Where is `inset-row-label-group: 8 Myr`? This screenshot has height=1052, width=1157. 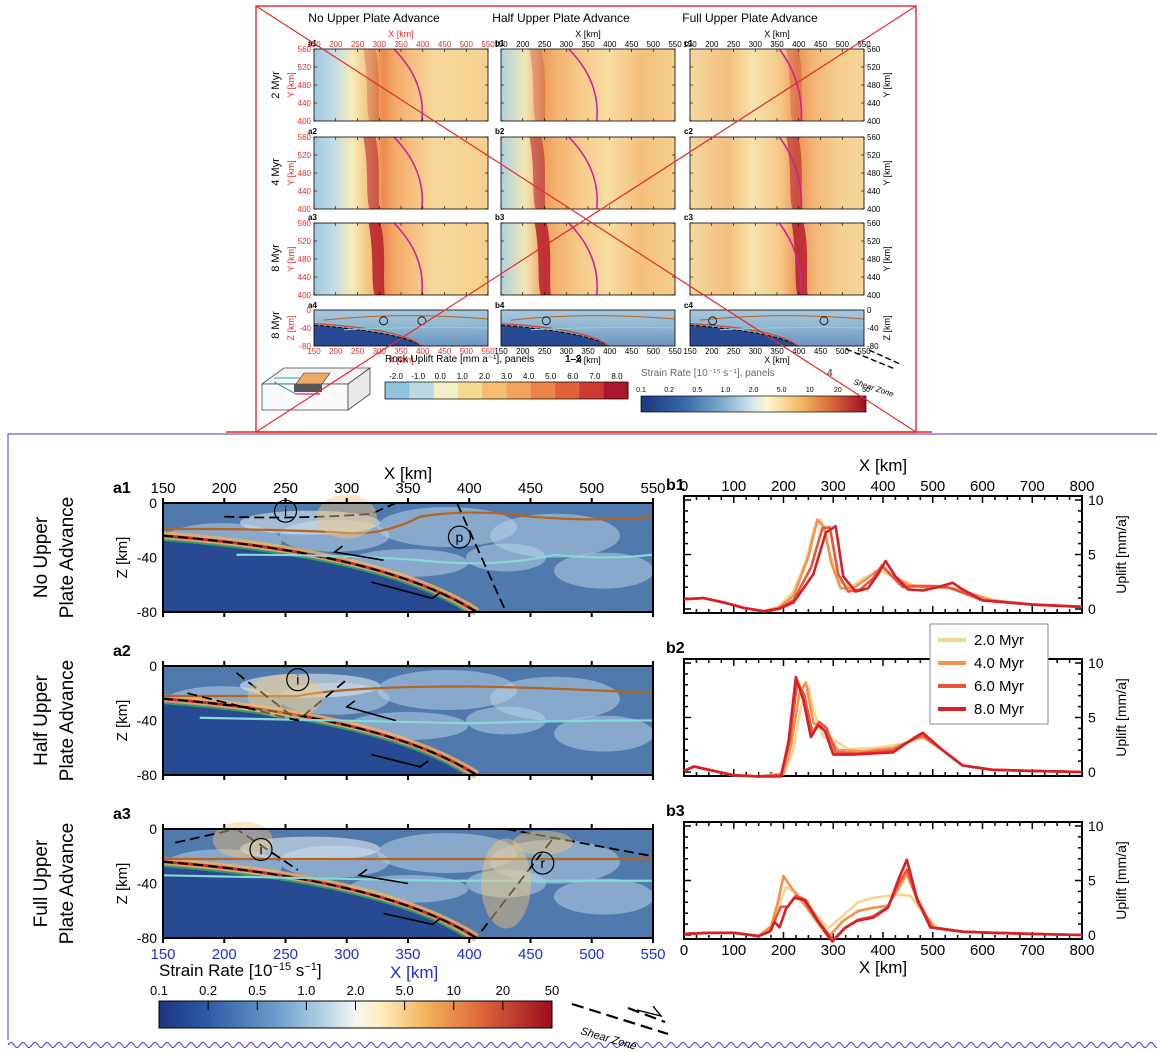
inset-row-label-group: 8 Myr is located at coordinates (276, 258).